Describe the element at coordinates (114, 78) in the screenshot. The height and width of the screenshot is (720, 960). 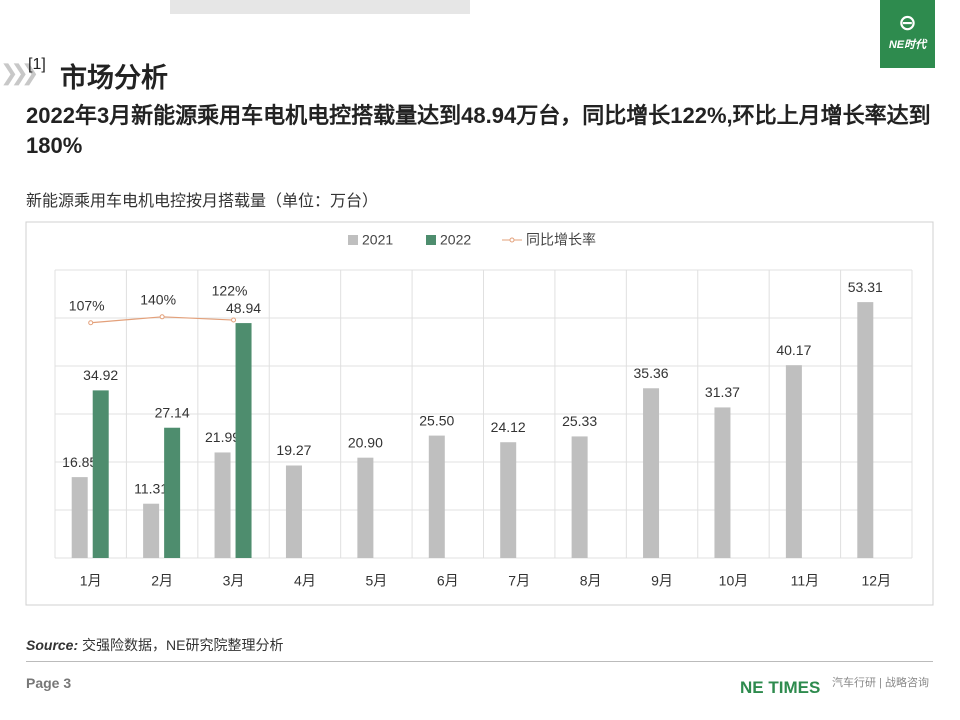
I see `section-title: 市场分析` at that location.